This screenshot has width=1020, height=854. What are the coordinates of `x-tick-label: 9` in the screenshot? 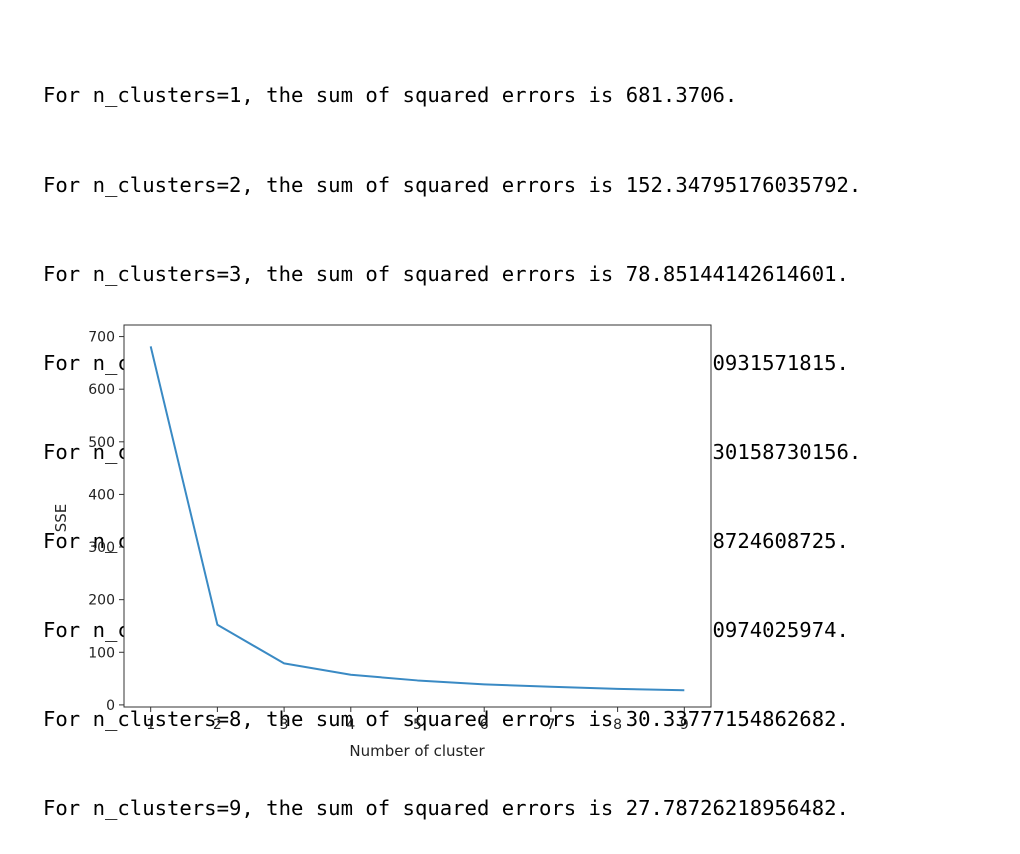 It's located at (684, 725).